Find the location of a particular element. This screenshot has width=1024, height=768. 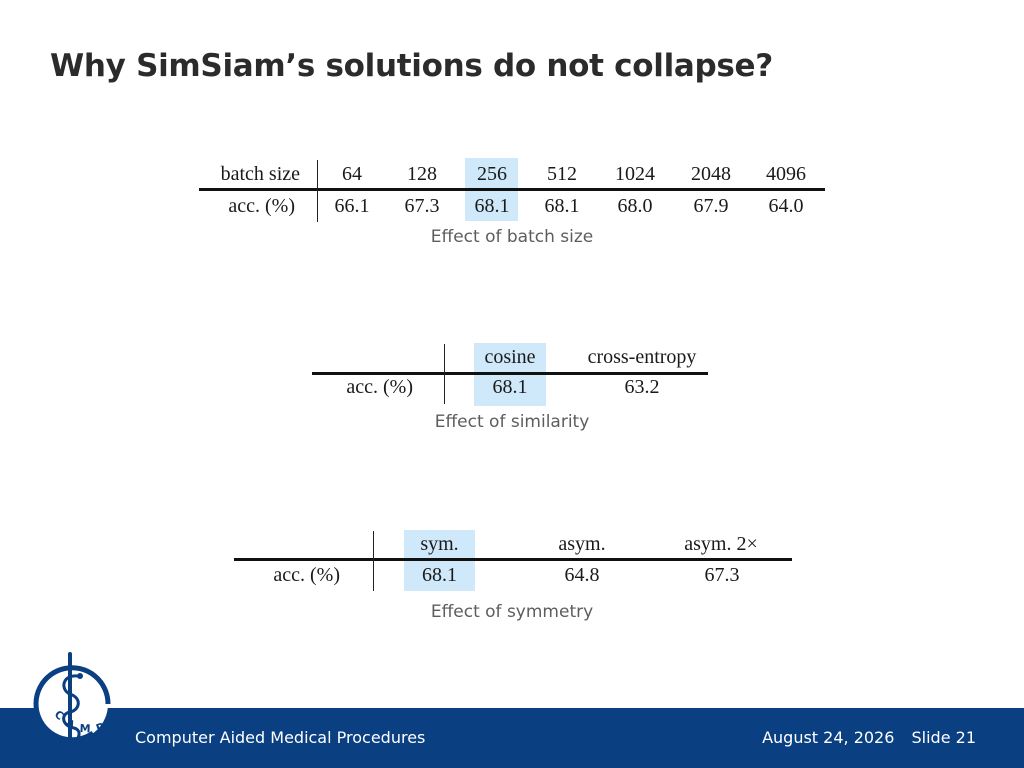

column-header: 64 is located at coordinates (352, 174).